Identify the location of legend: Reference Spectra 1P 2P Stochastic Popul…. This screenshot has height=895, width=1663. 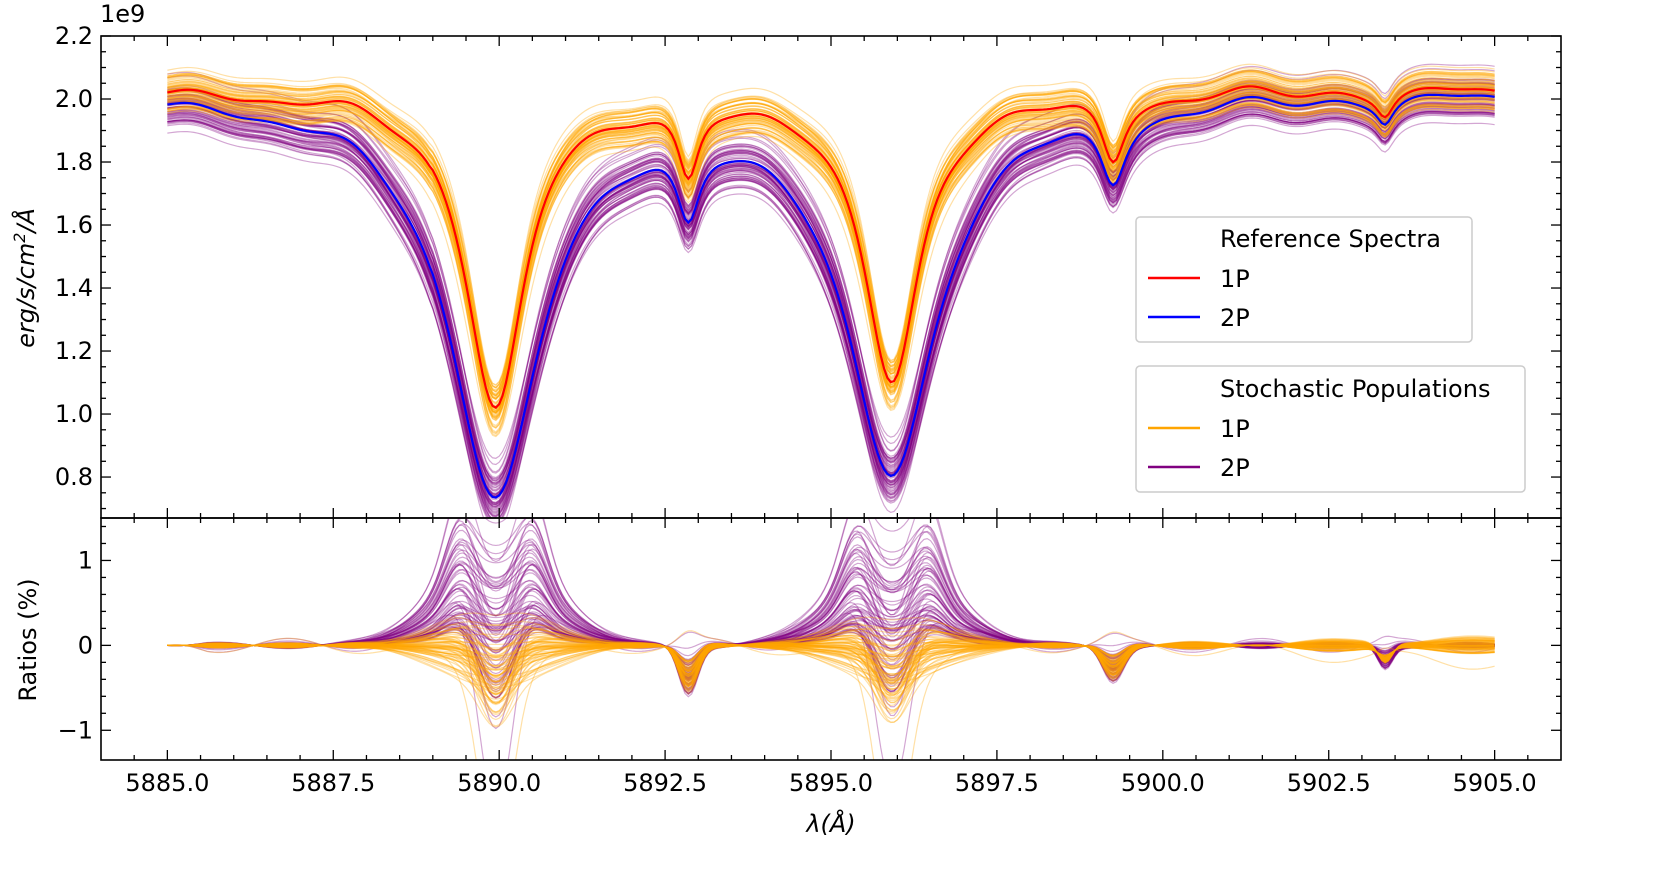
(1330, 354).